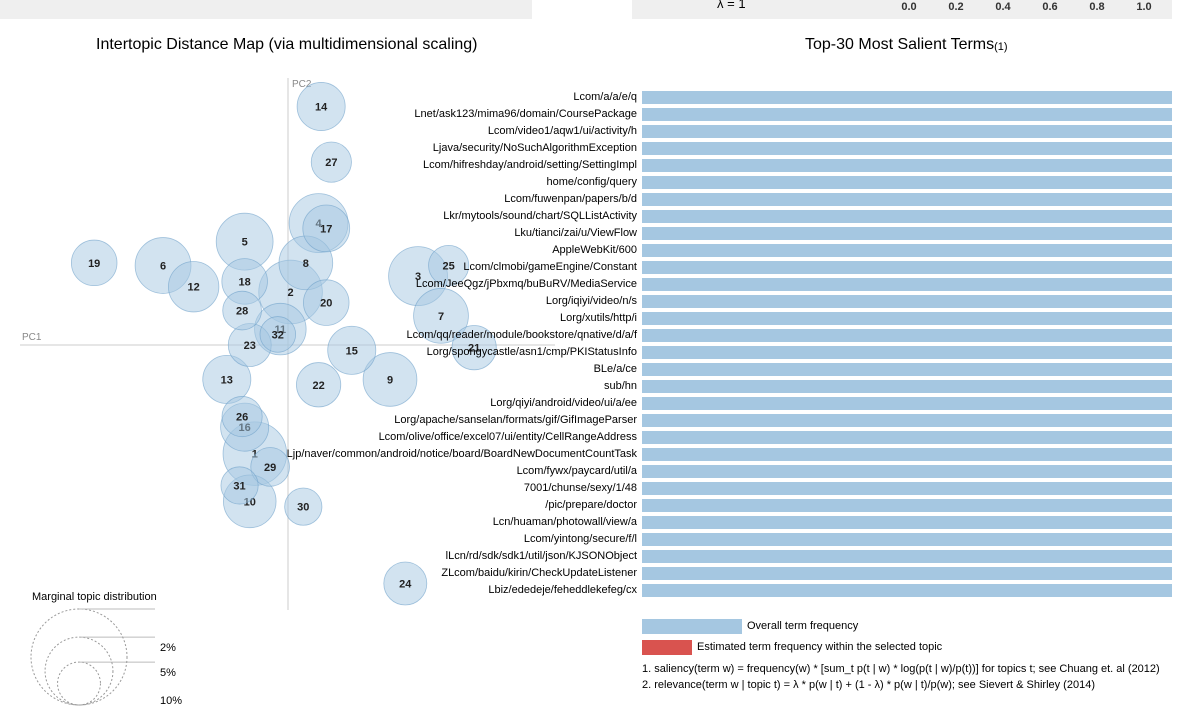 The image size is (1191, 711). Describe the element at coordinates (539, 573) in the screenshot. I see `term-label: ZLcom/baidu/kirin/CheckUpdateListener` at that location.